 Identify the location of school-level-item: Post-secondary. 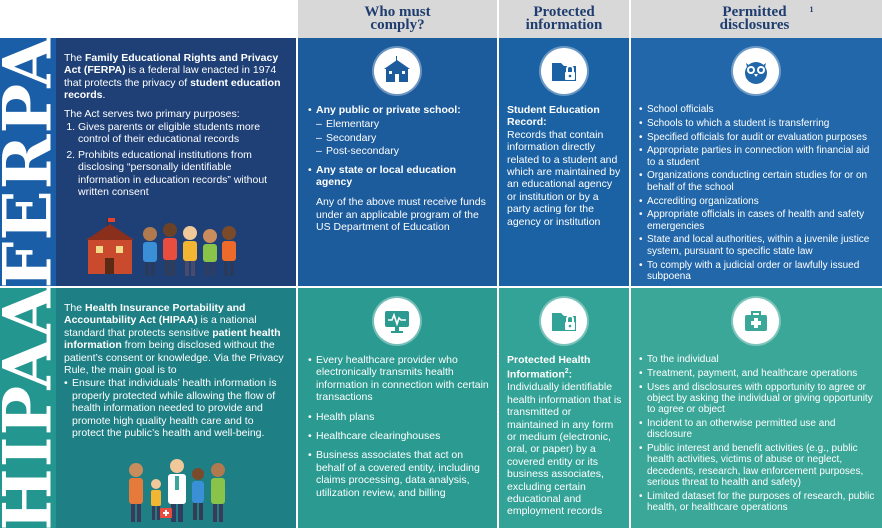
(402, 151).